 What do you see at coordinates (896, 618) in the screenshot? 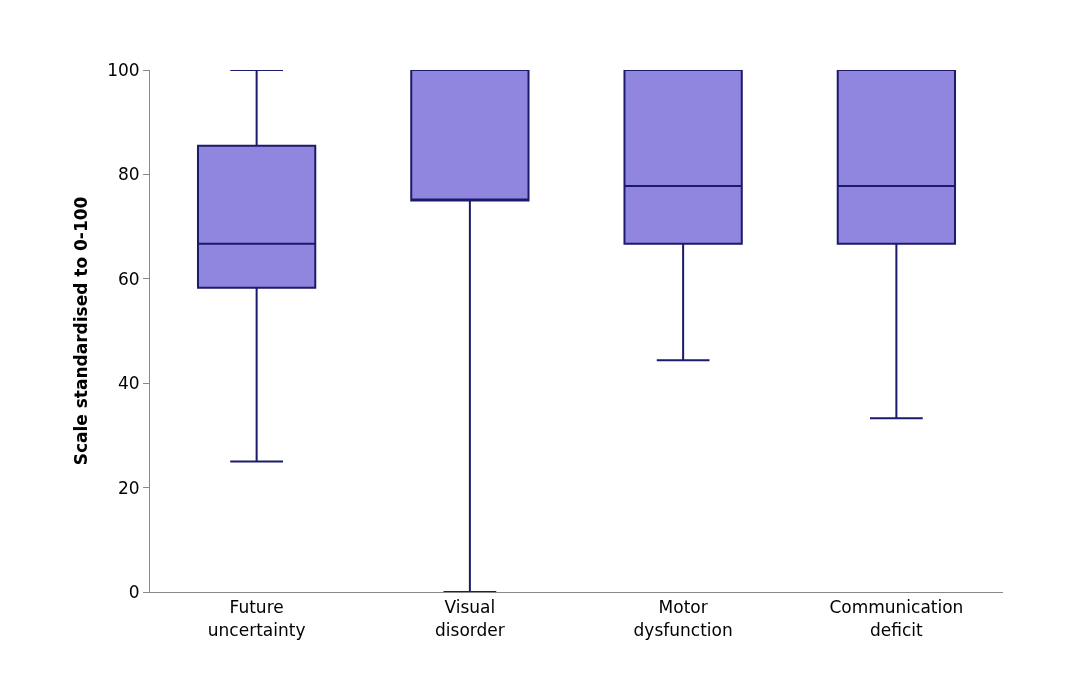
I see `x-tick-label: Communication deficit` at bounding box center [896, 618].